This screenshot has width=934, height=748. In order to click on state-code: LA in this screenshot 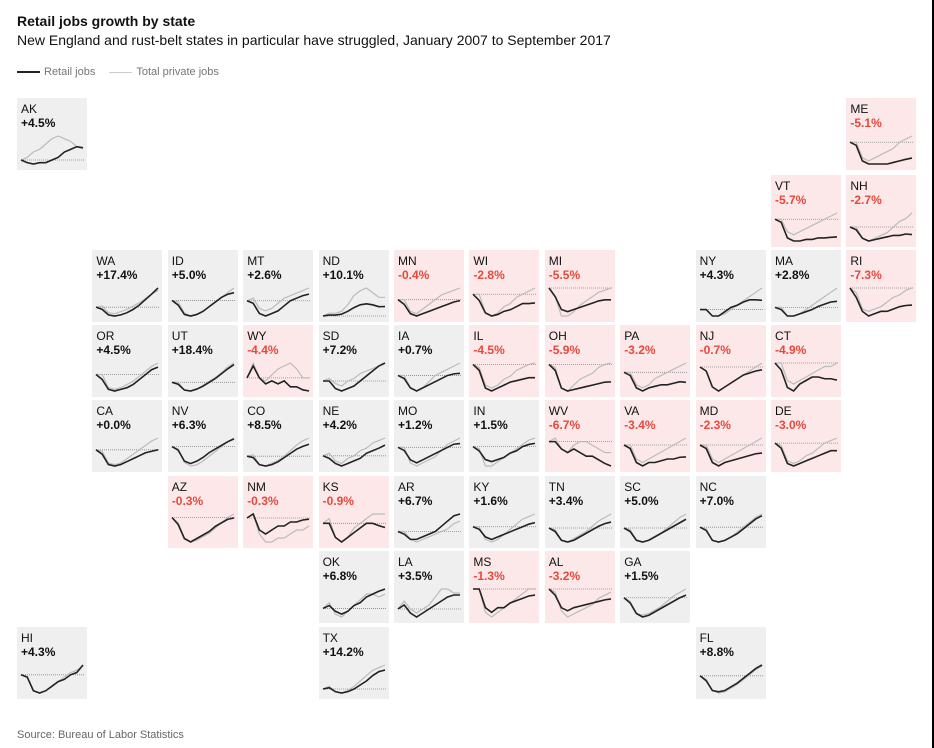, I will do `click(405, 562)`.